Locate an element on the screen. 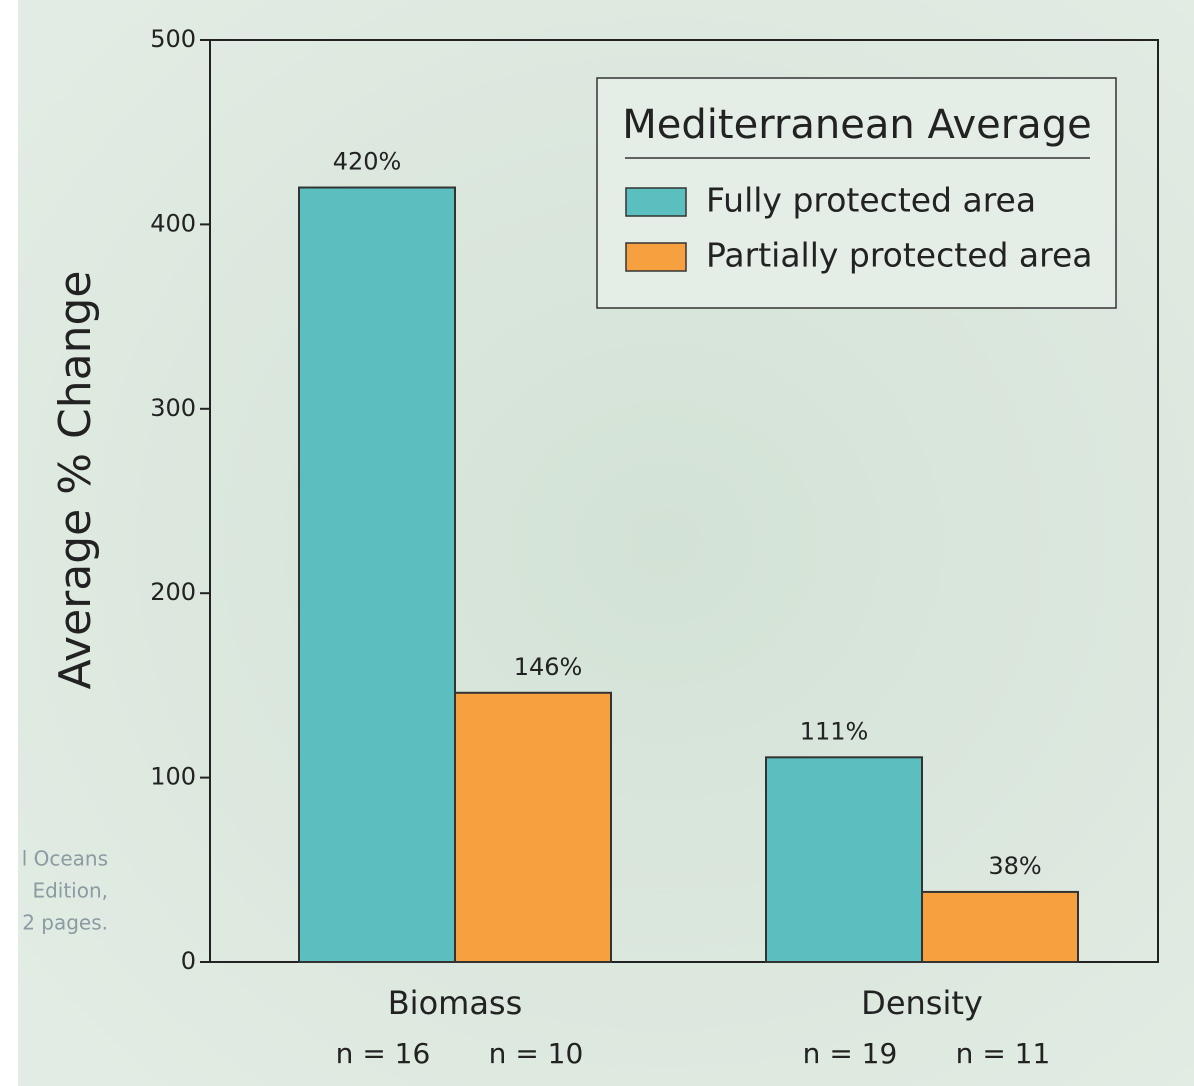 The image size is (1194, 1086). y-tick-label: 400 is located at coordinates (173, 223).